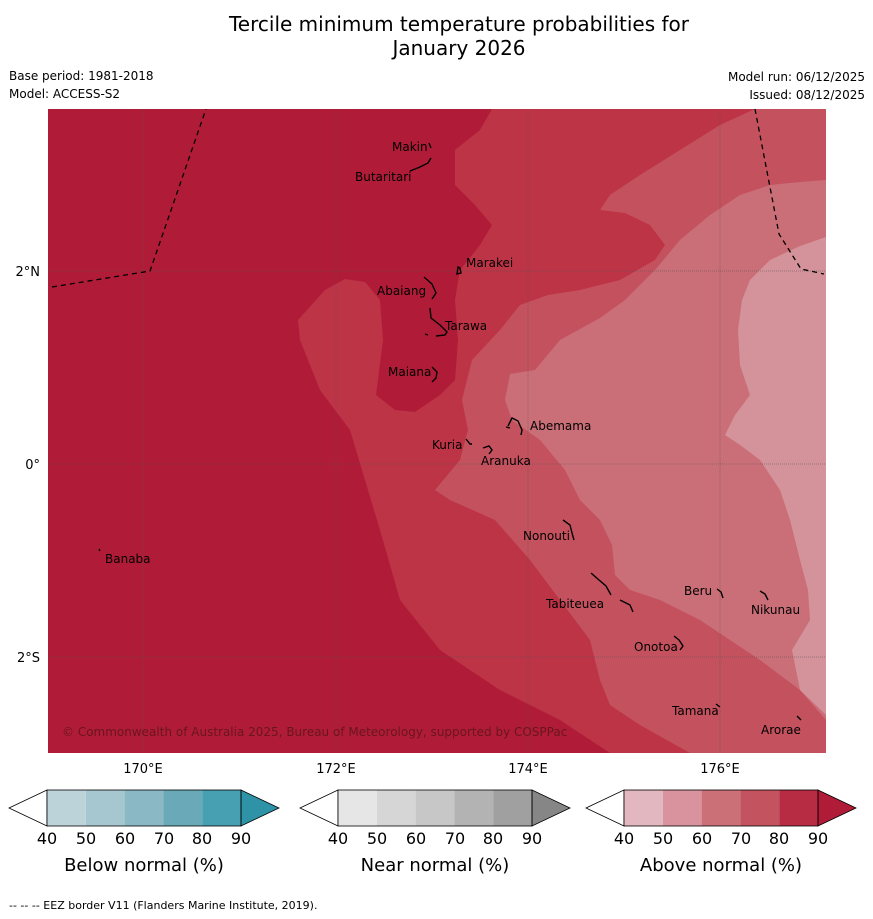 Image resolution: width=873 pixels, height=919 pixels. Describe the element at coordinates (410, 147) in the screenshot. I see `label-makin: Makin` at that location.